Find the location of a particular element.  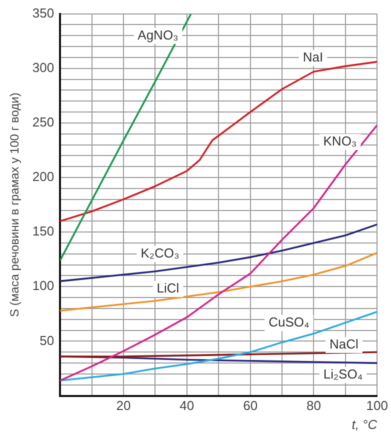

y-tick-label: 50 is located at coordinates (47, 340).